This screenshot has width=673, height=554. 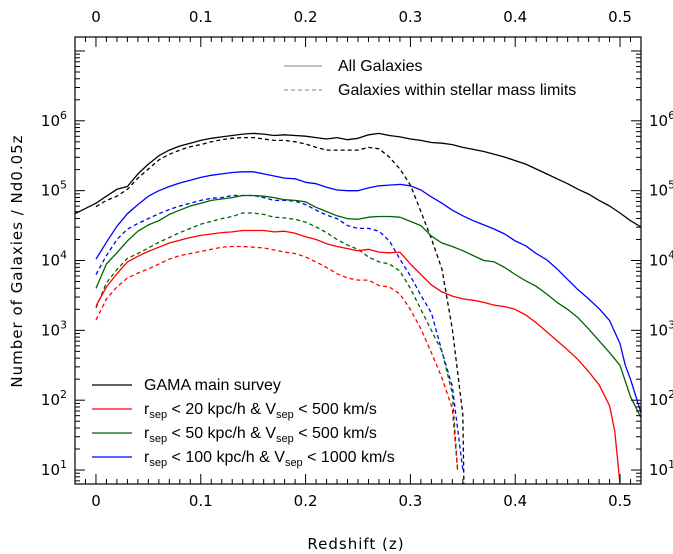 I want to click on y-tick-label-left: 10⁵, so click(x=54, y=189).